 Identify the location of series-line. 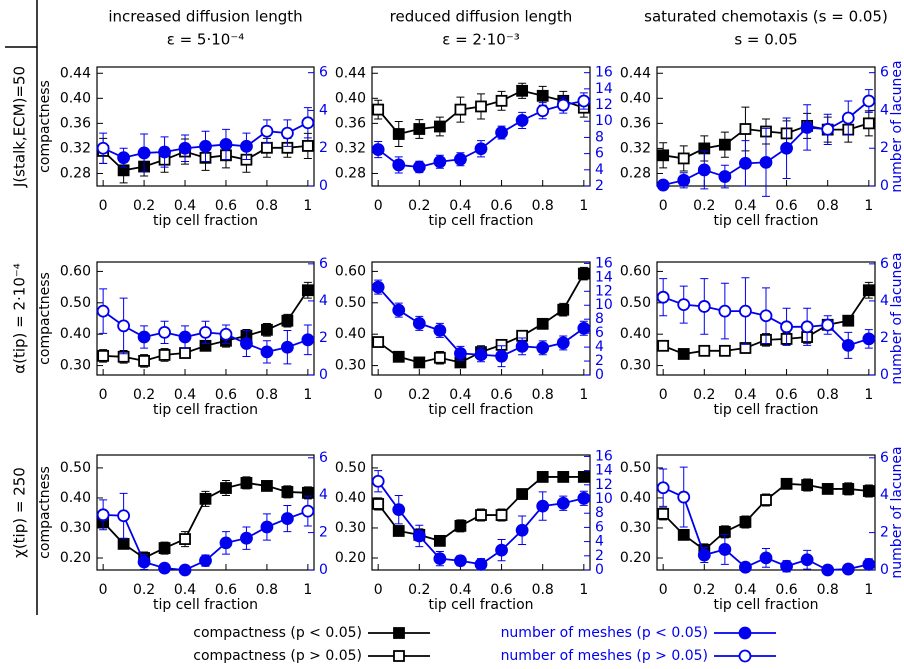
(481, 523).